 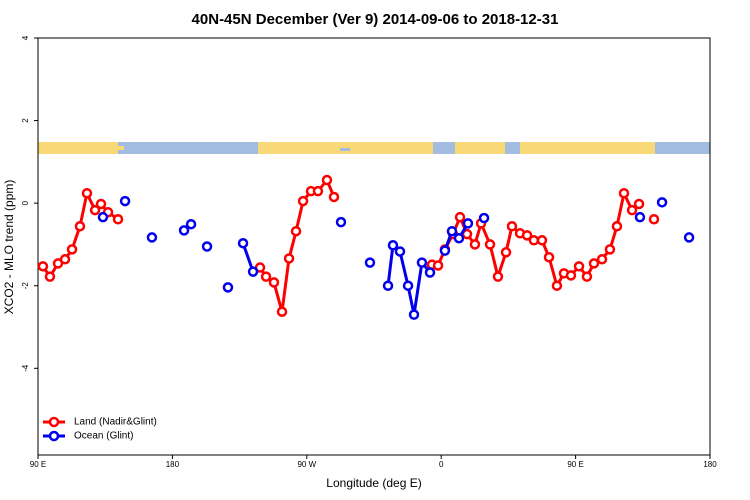 I want to click on land-ocean-strip, so click(x=374, y=148).